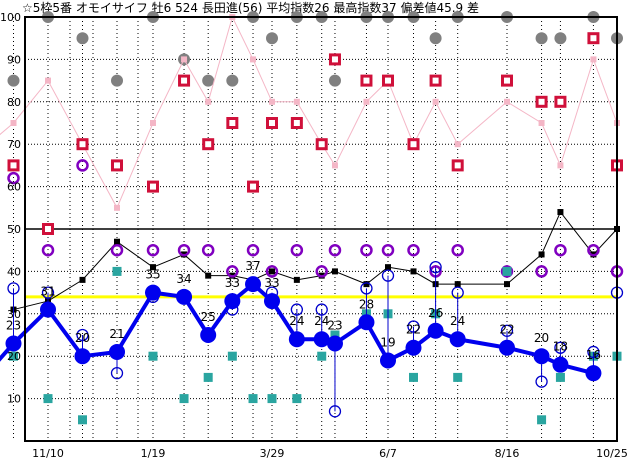 Image resolution: width=632 pixels, height=460 pixels. I want to click on x-tick-label: 3/29, so click(272, 453).